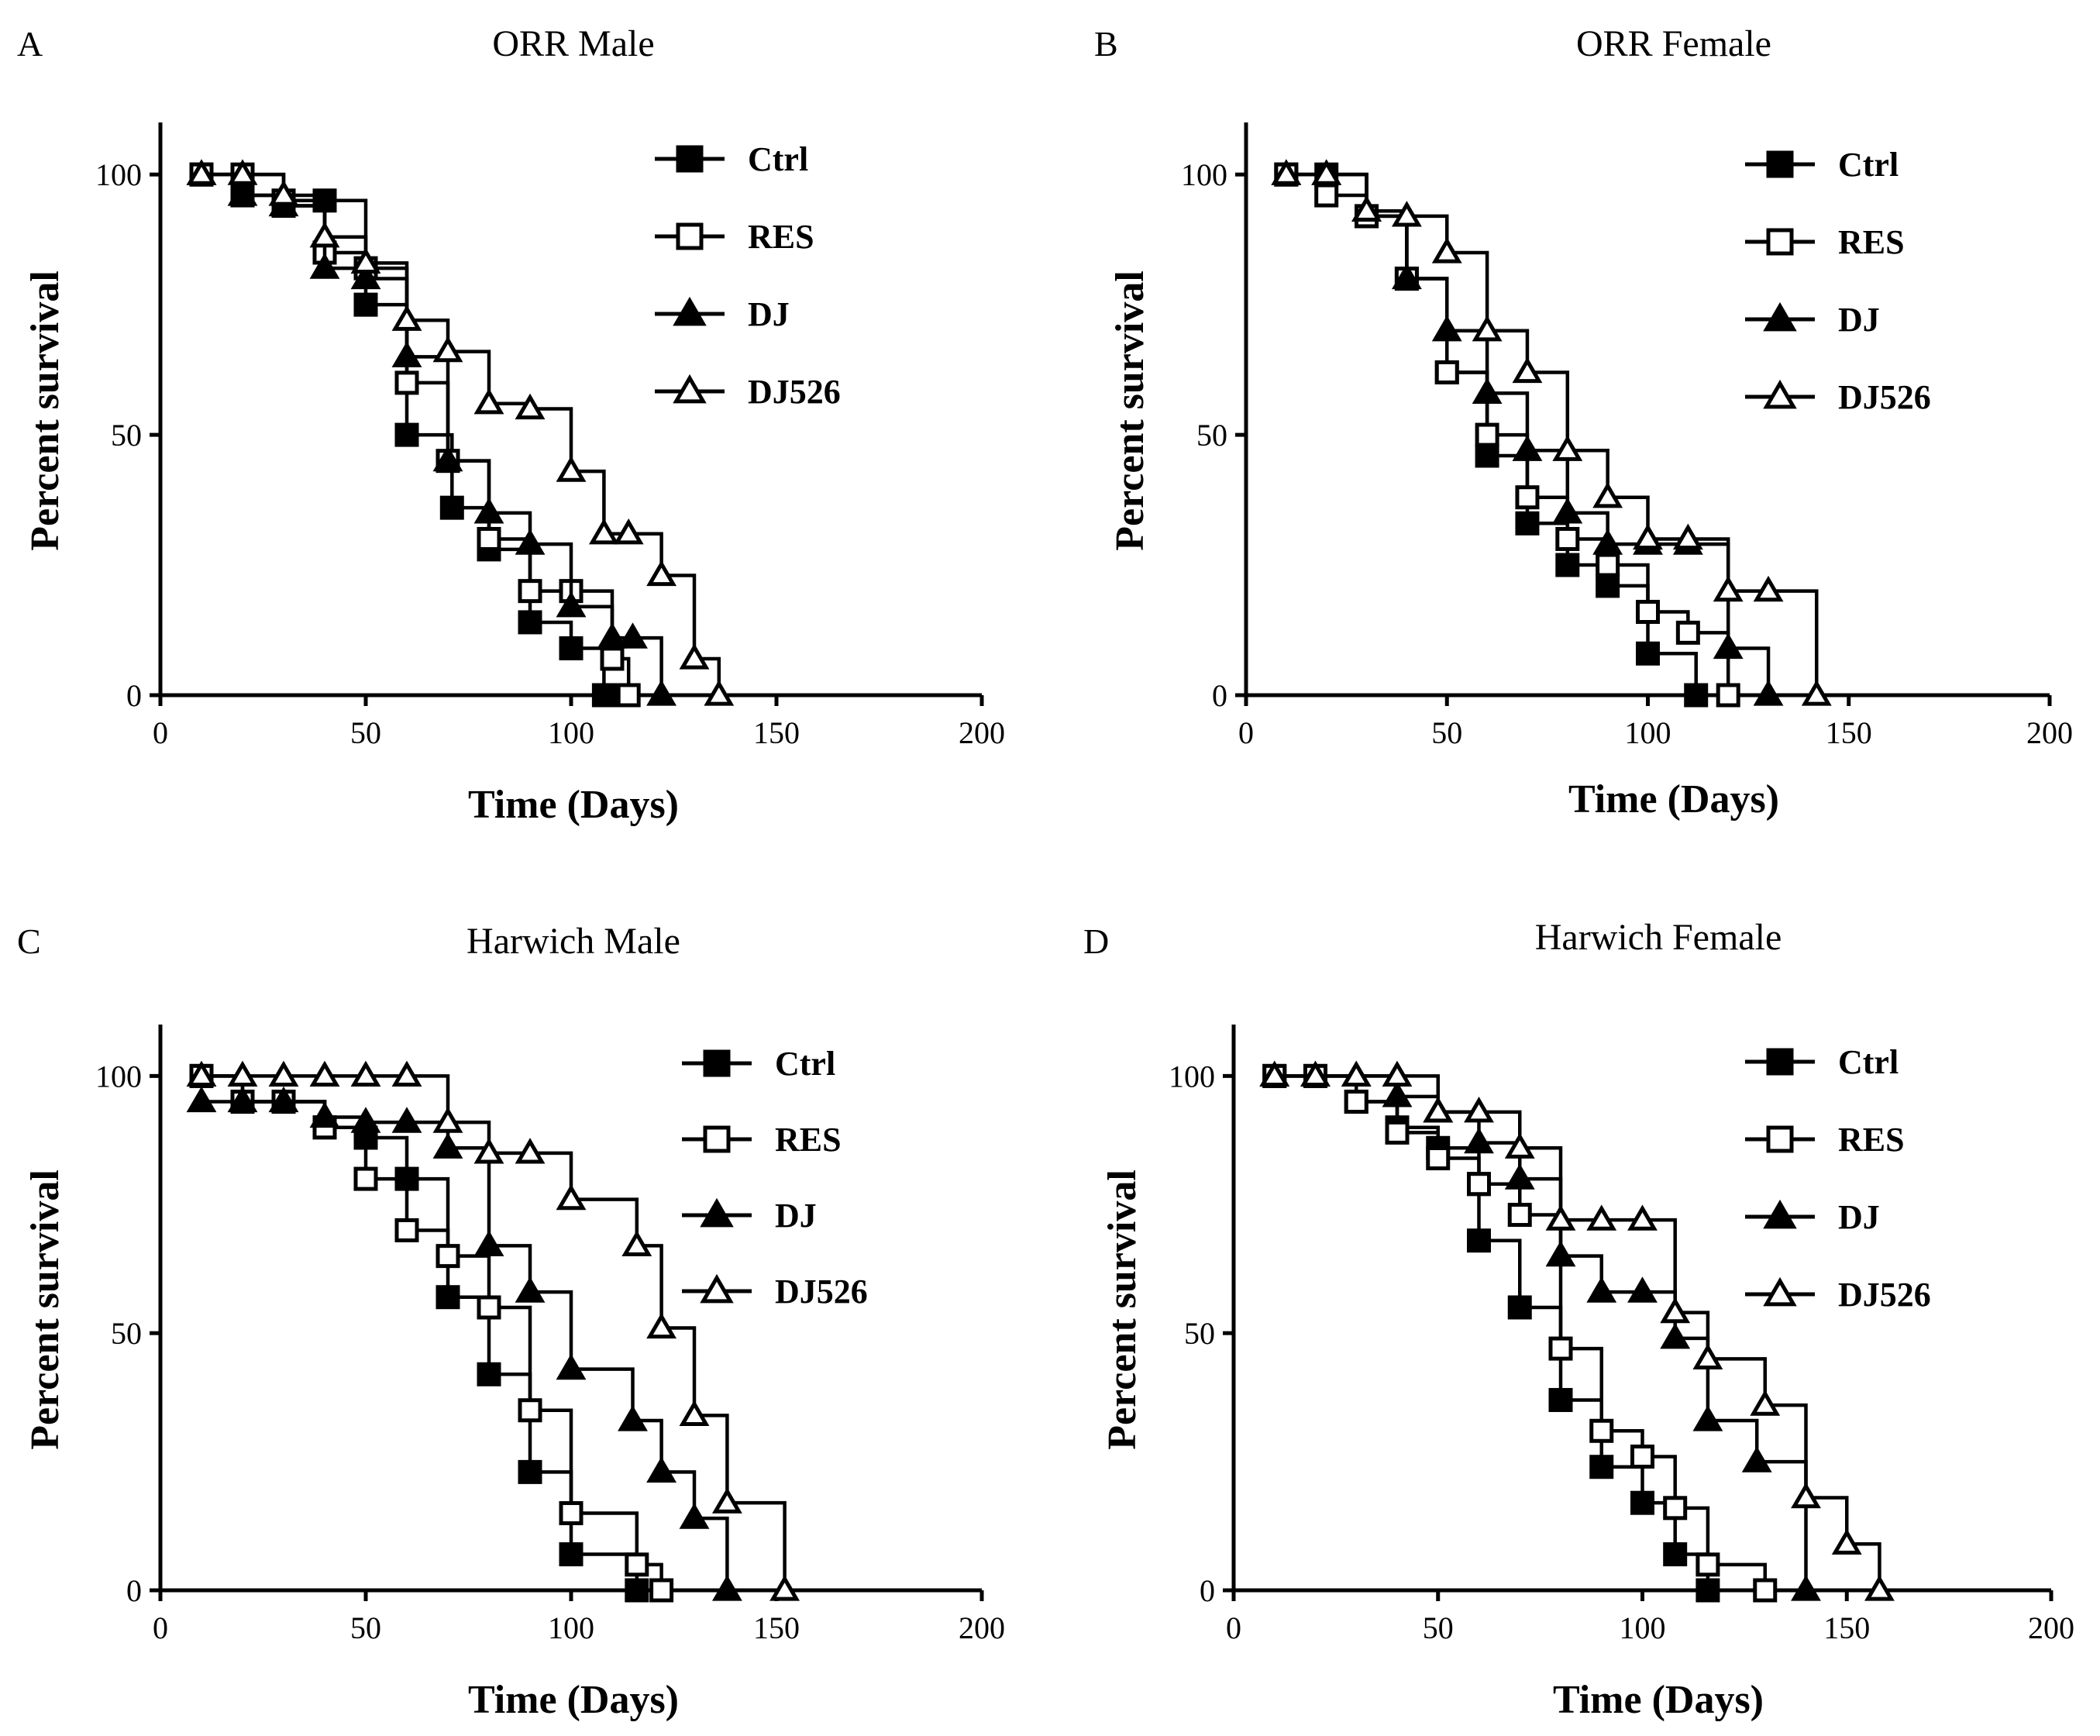 The width and height of the screenshot is (2100, 1736). Describe the element at coordinates (1838, 1178) in the screenshot. I see `legend: Ctrl RES DJ DJ526` at that location.